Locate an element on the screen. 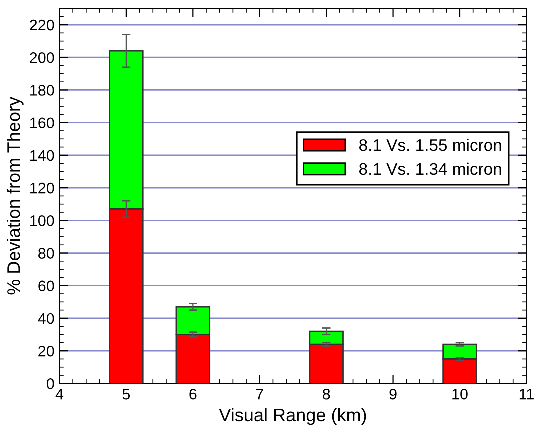 The width and height of the screenshot is (543, 436). y-tick-label: 60 is located at coordinates (46, 286).